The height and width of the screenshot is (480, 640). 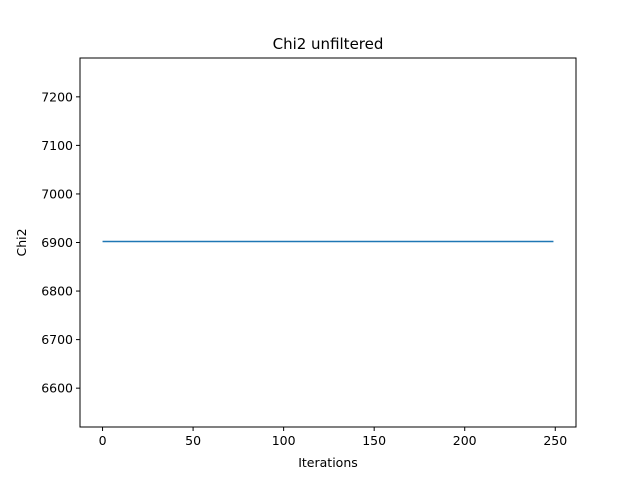 I want to click on y-tick-label: 6700, so click(x=57, y=339).